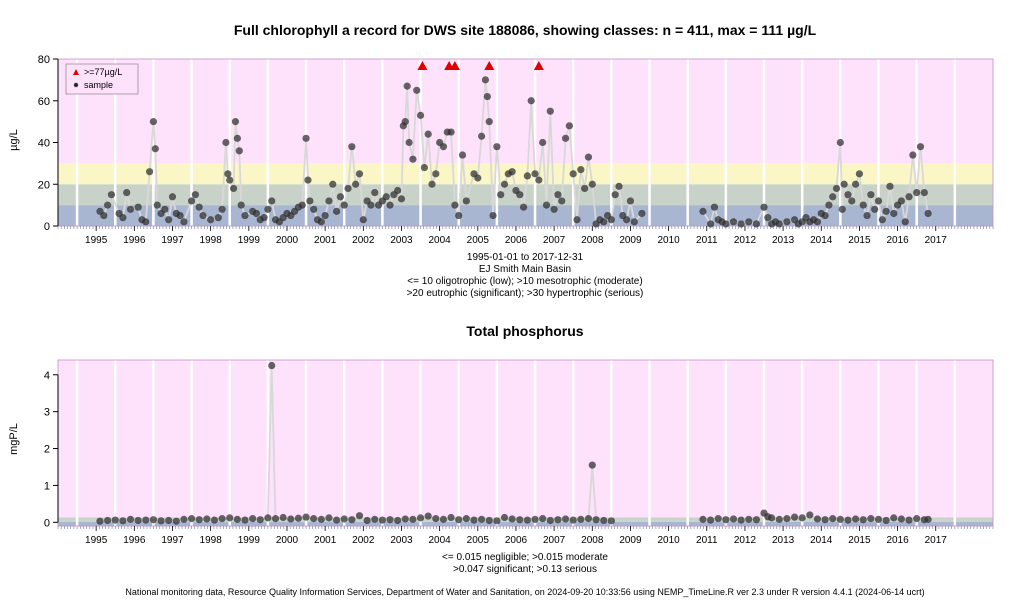 The height and width of the screenshot is (600, 1024). Describe the element at coordinates (102, 79) in the screenshot. I see `legend-box` at that location.